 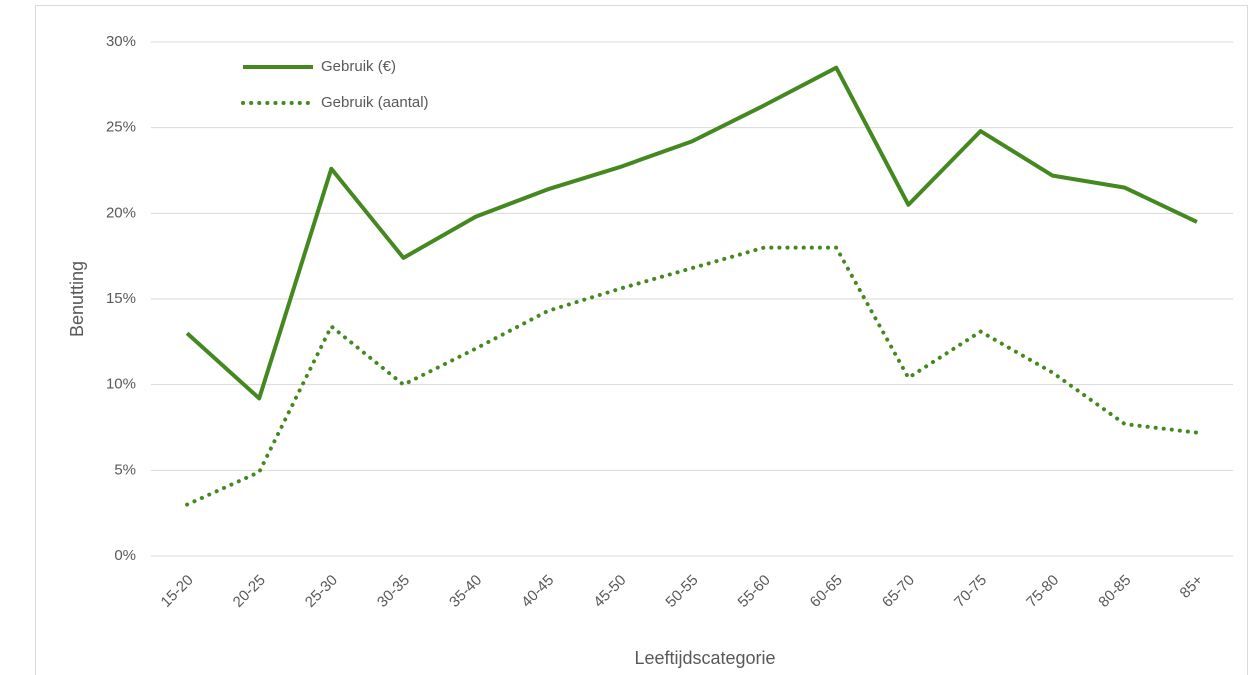 I want to click on x-tick-label: 20-25, so click(x=249, y=591).